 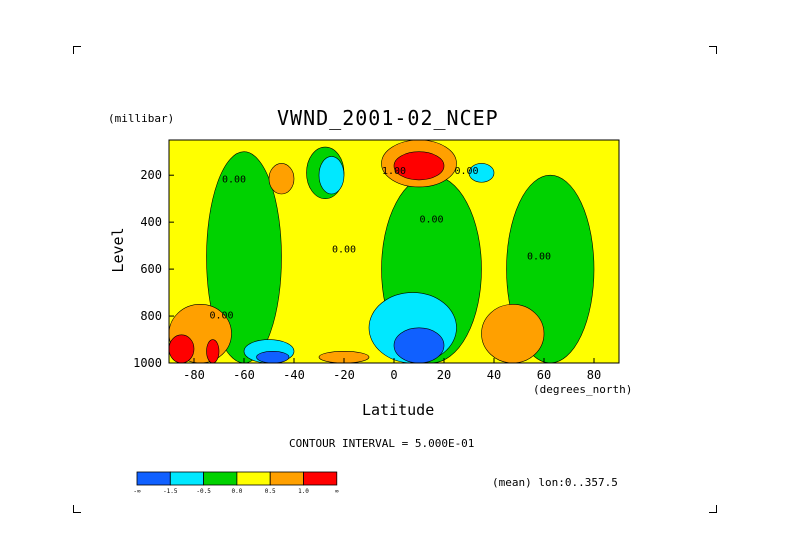 I want to click on corner-mark-top-left, so click(x=77, y=50).